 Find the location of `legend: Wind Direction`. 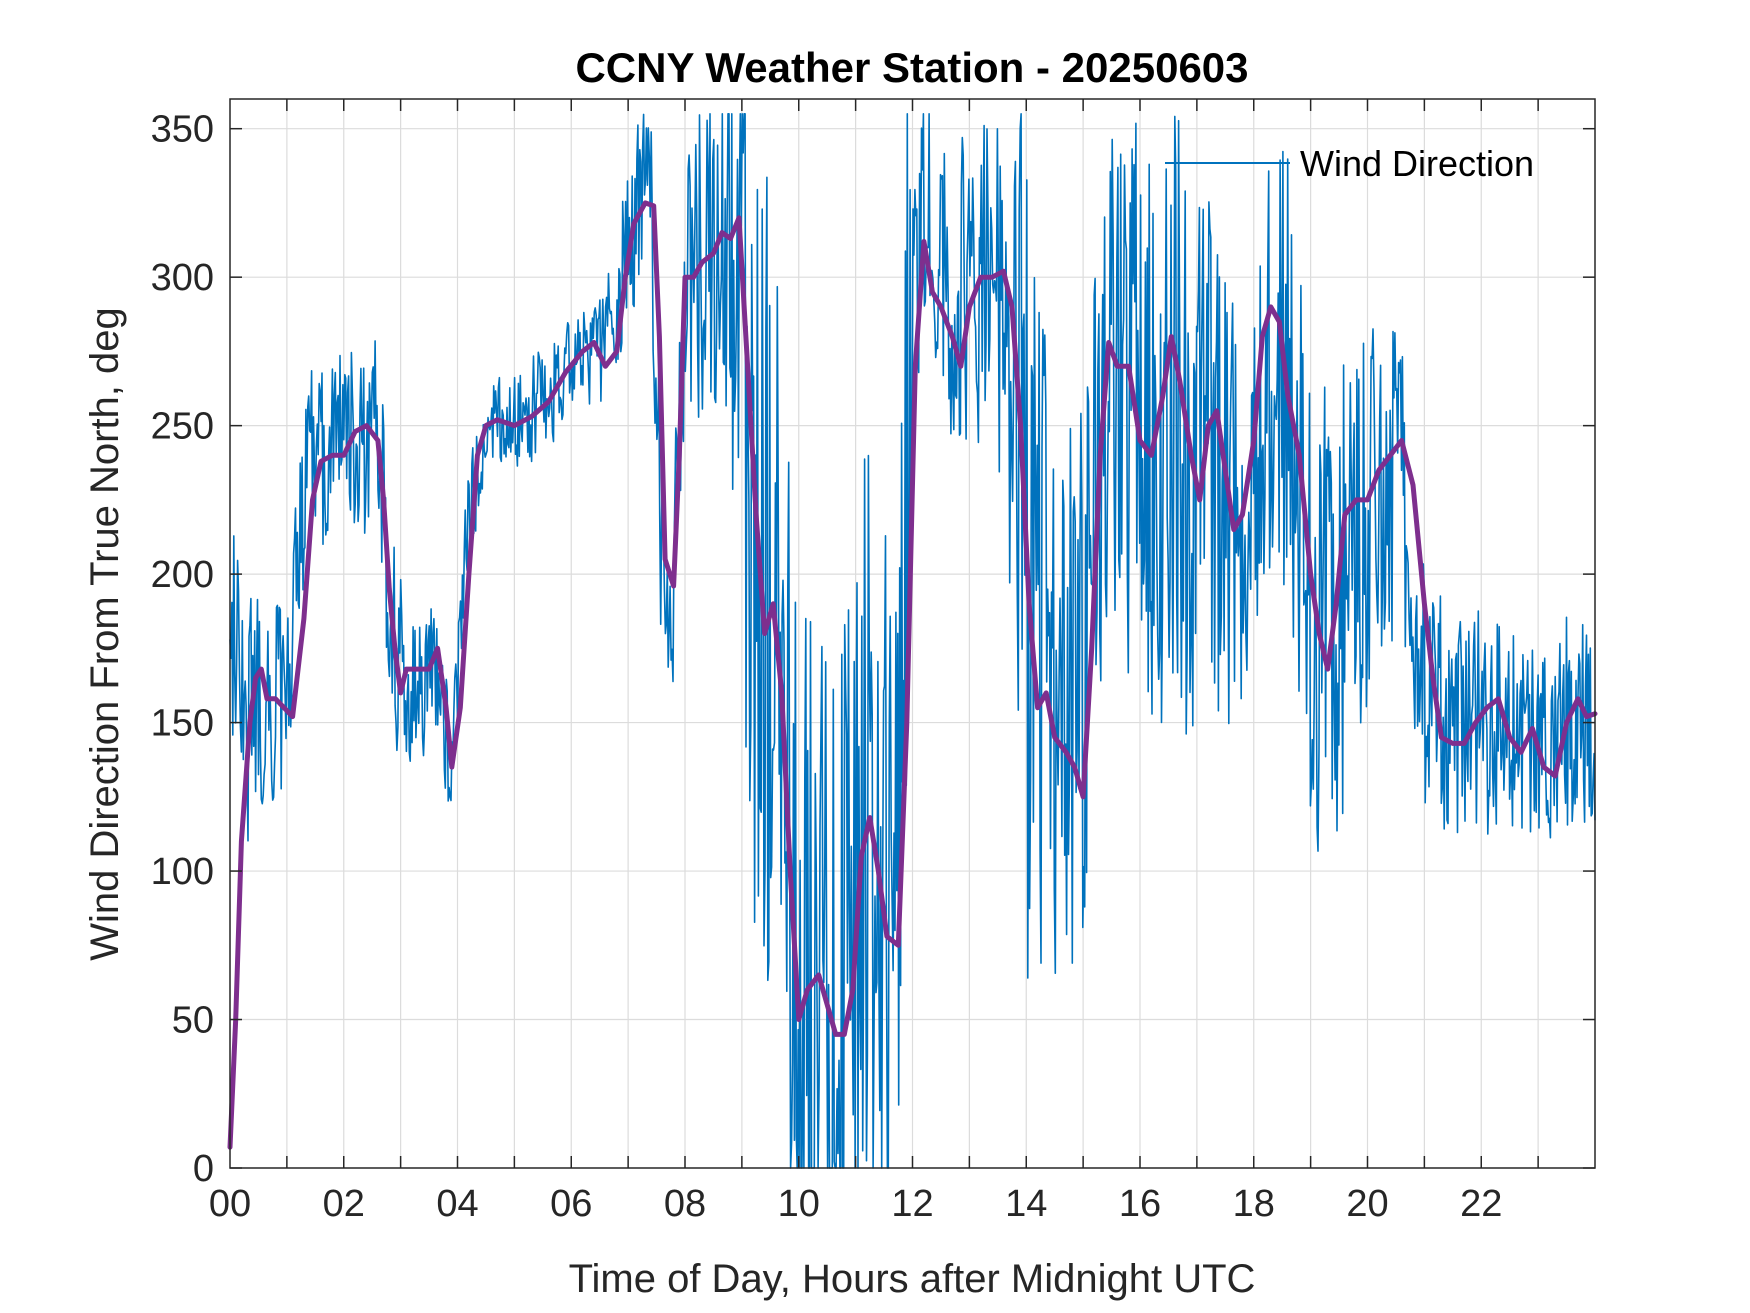

legend: Wind Direction is located at coordinates (1349, 163).